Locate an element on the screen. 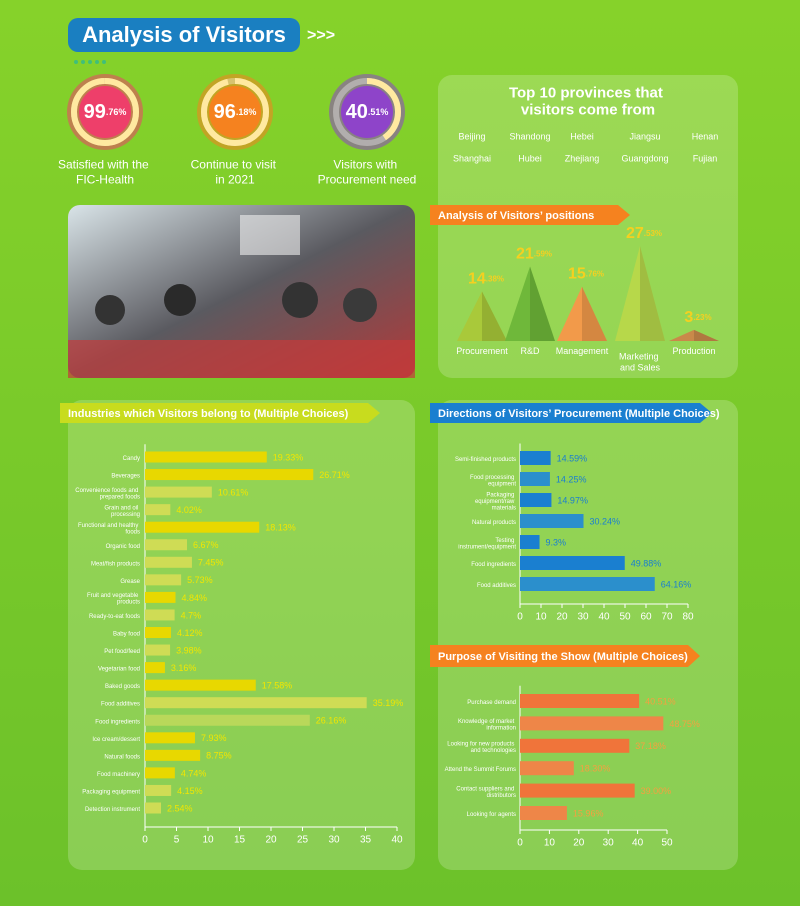 The image size is (800, 906). text-line: Packaging equipment is located at coordinates (111, 792).